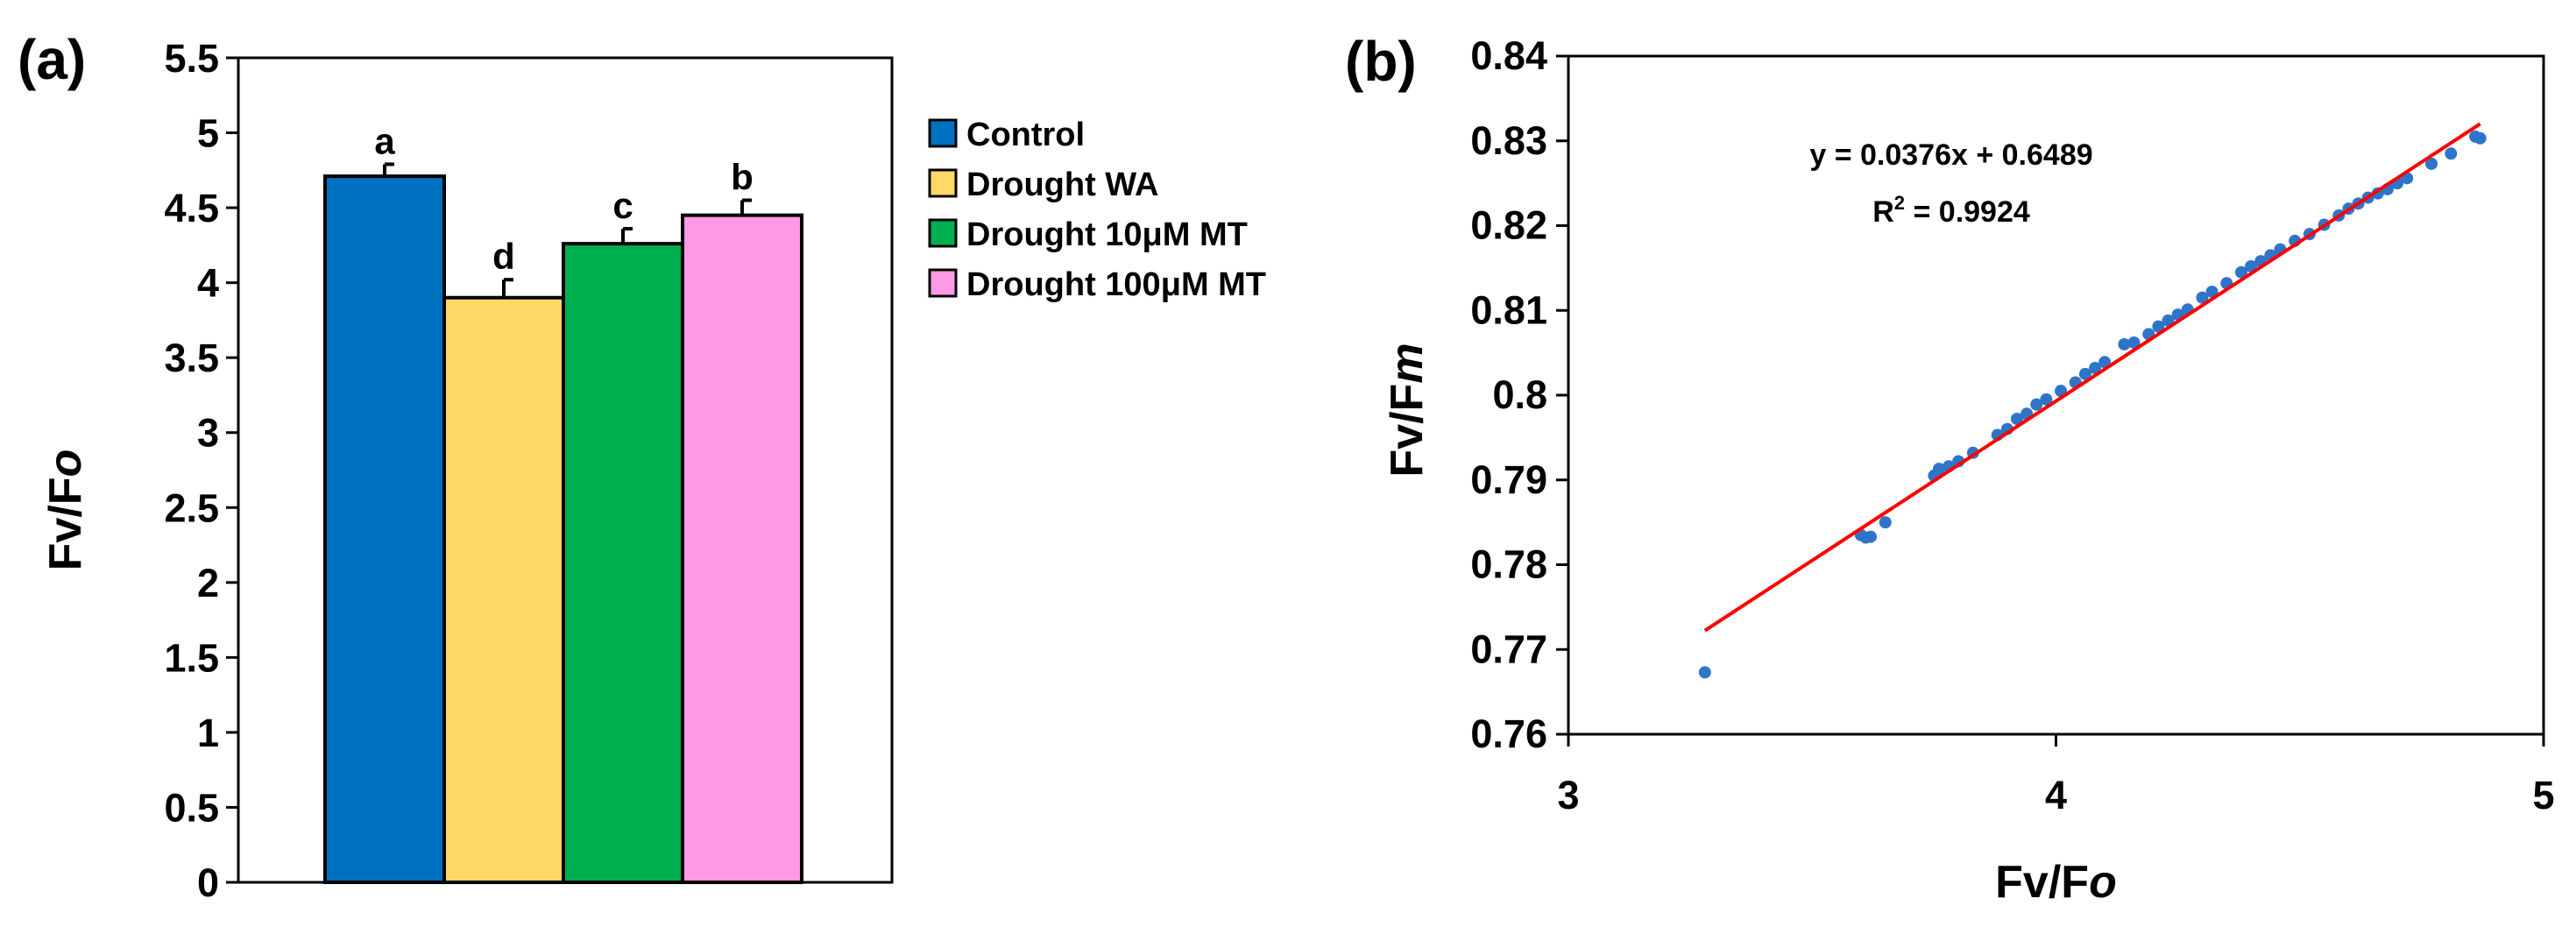  Describe the element at coordinates (191, 358) in the screenshot. I see `y-tick-label: 3.5` at that location.